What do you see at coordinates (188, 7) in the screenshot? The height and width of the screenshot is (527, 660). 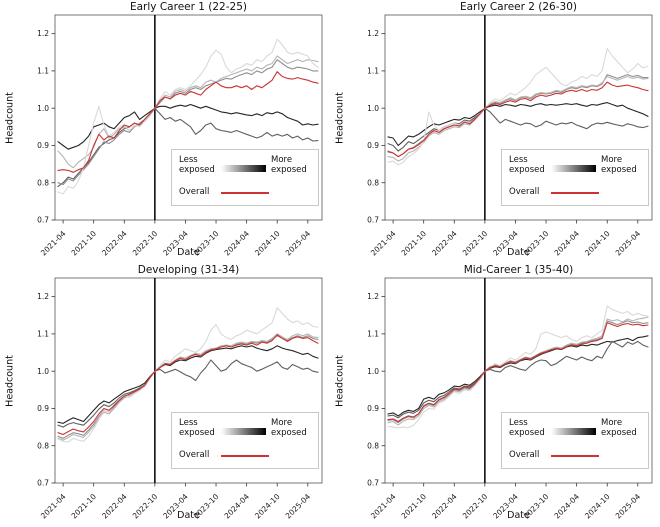 I see `chart-title: Early Career 1 (22-25)` at bounding box center [188, 7].